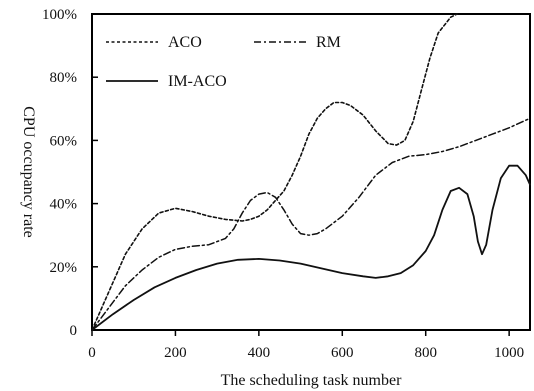 The width and height of the screenshot is (534, 391). What do you see at coordinates (312, 380) in the screenshot?
I see `x-axis-title: The scheduling task number` at bounding box center [312, 380].